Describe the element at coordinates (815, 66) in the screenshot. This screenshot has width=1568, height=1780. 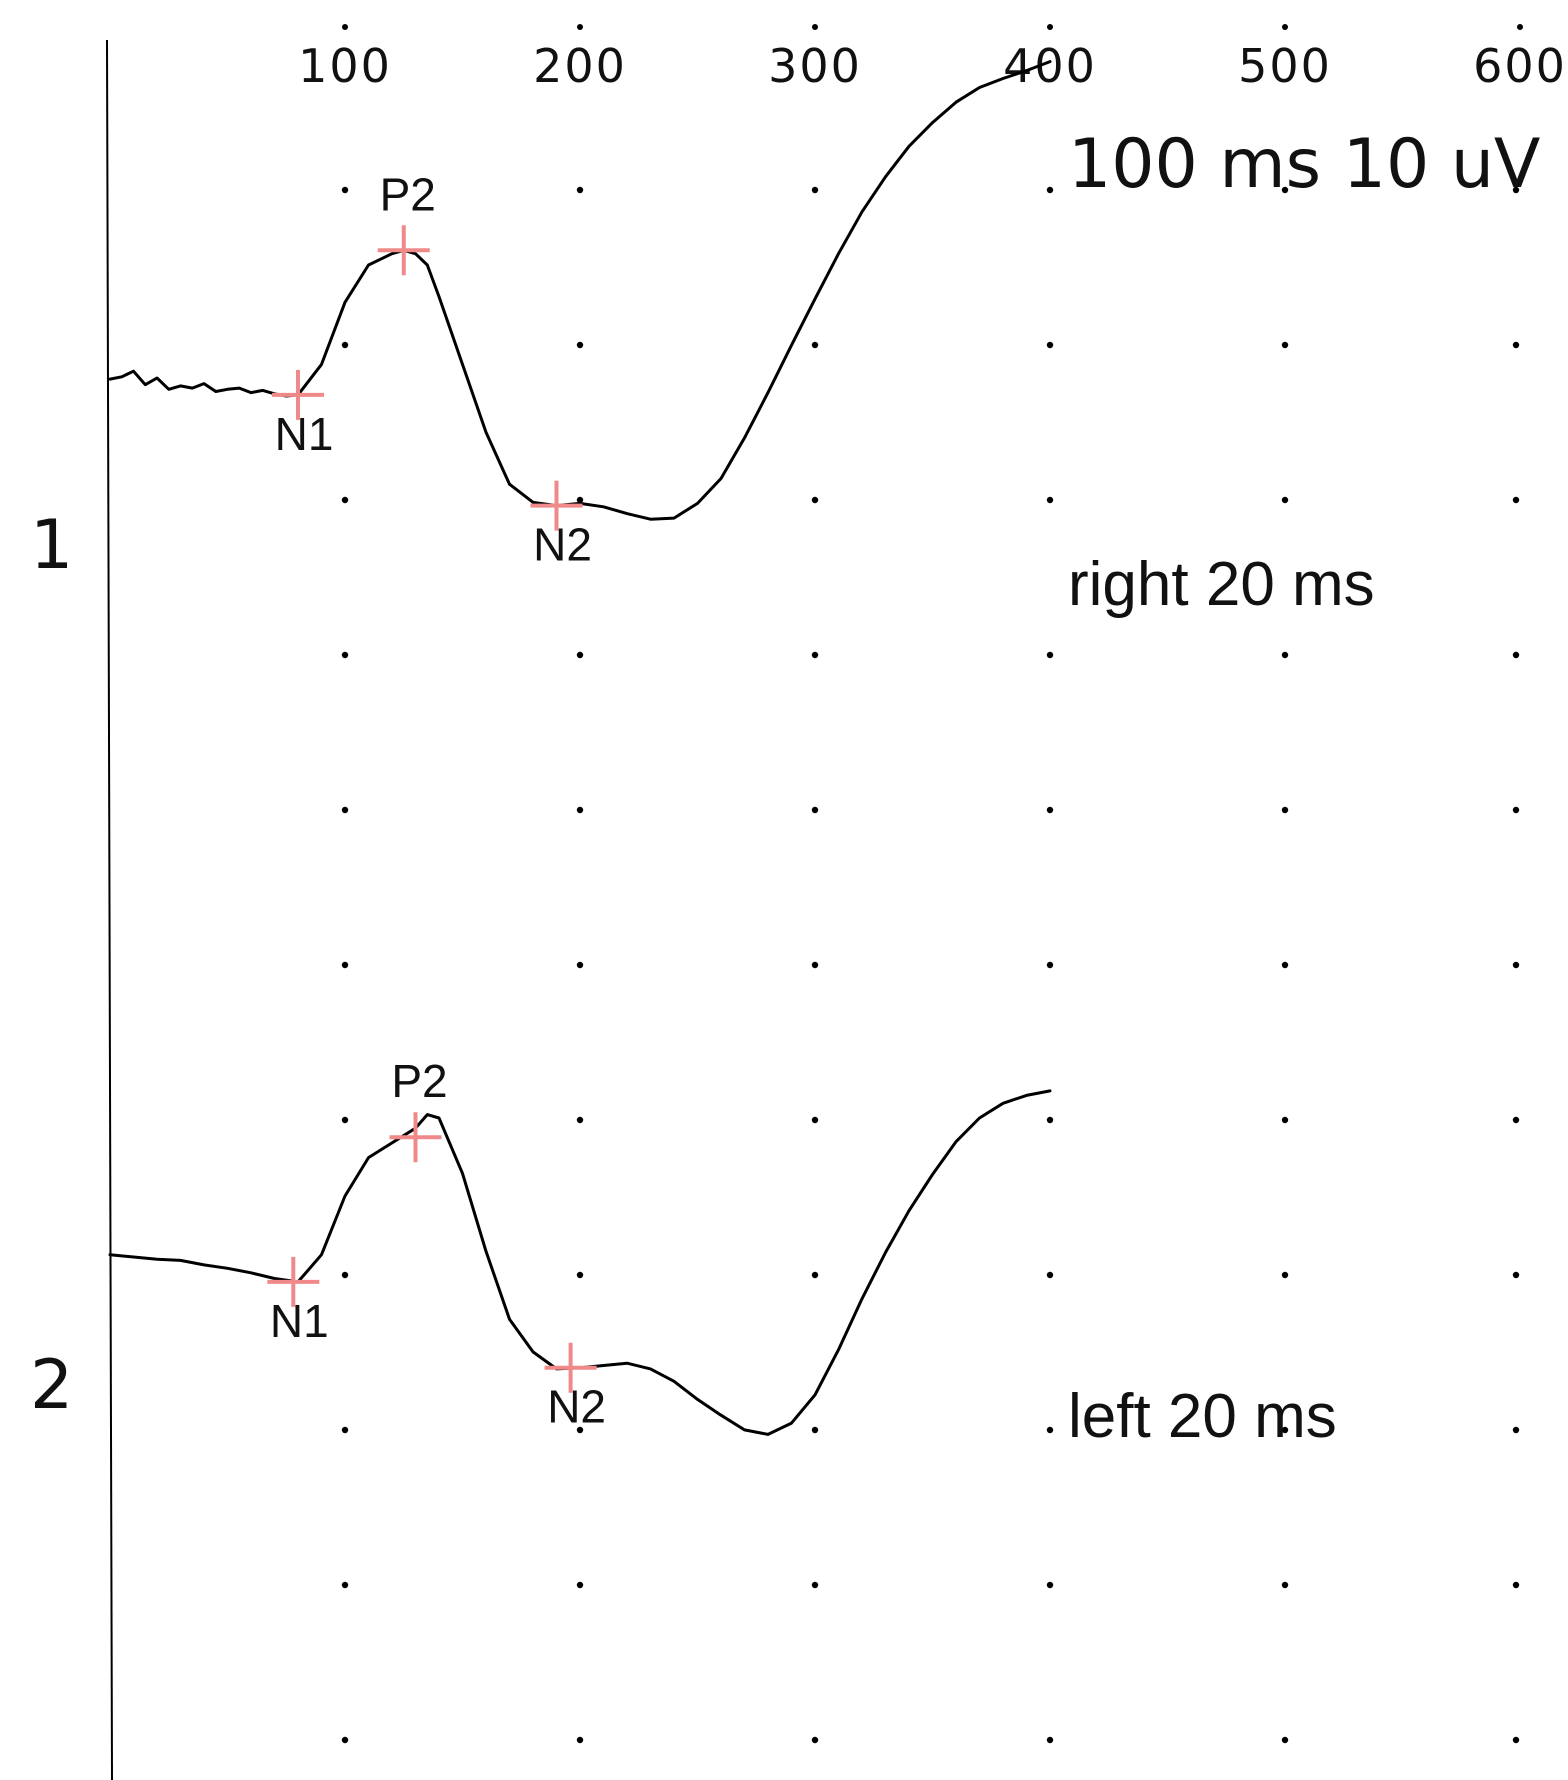
I see `x-tick-label: 300` at that location.